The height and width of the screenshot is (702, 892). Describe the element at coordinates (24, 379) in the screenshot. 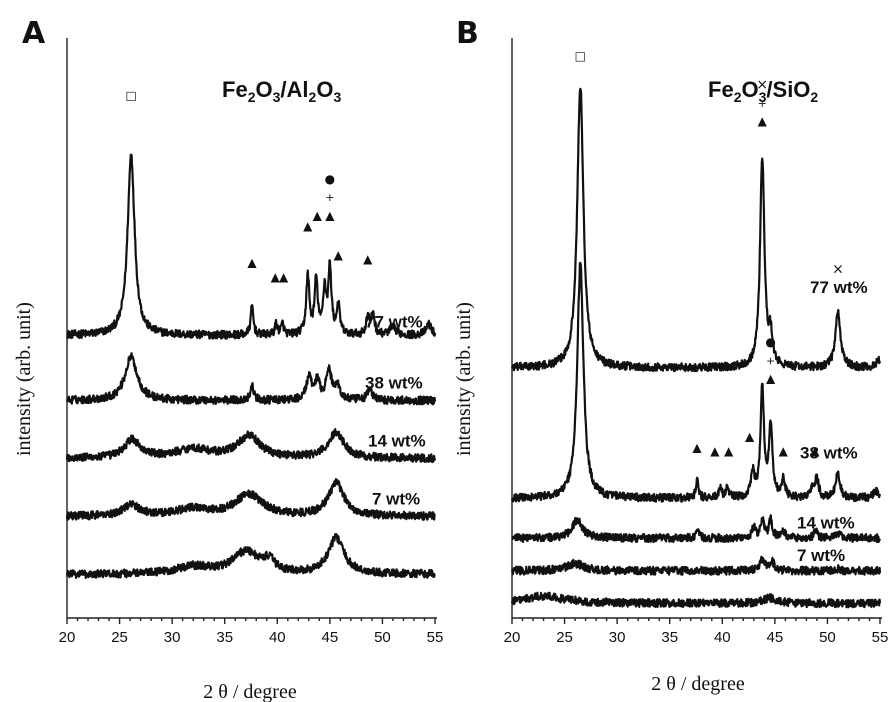

I see `panel-a-ylabel: intensity (arb. unit)` at that location.